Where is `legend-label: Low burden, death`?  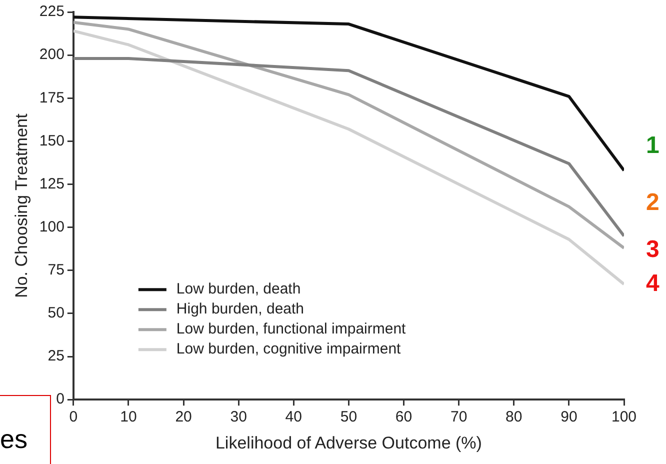
legend-label: Low burden, death is located at coordinates (238, 289).